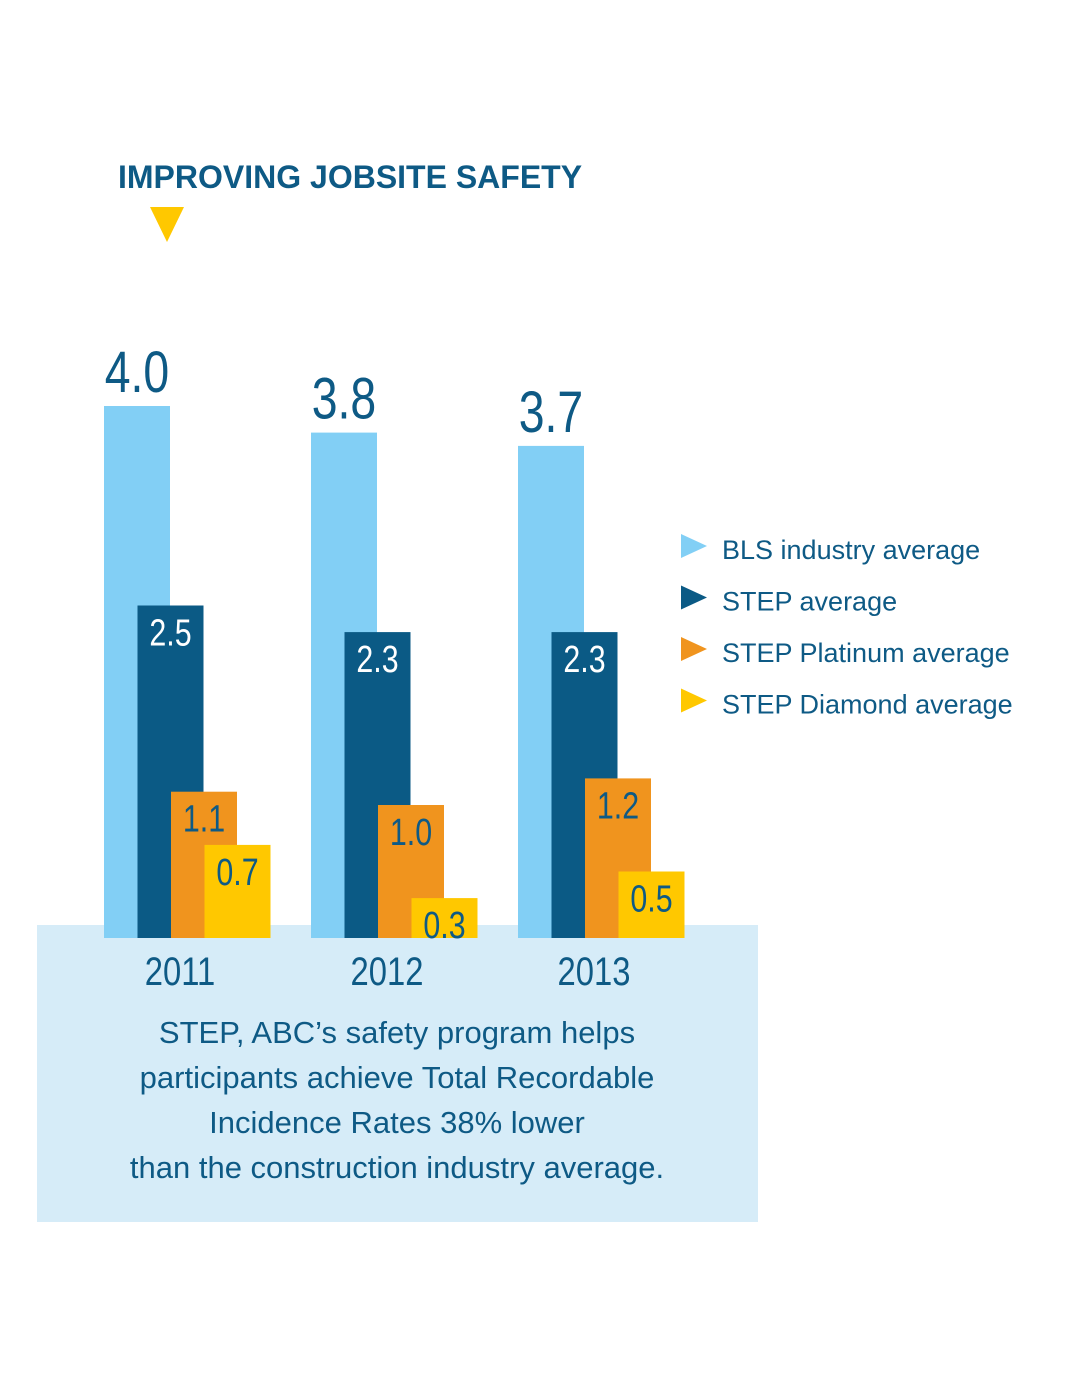 This screenshot has height=1386, width=1071. I want to click on x-tick-label: 2011, so click(180, 971).